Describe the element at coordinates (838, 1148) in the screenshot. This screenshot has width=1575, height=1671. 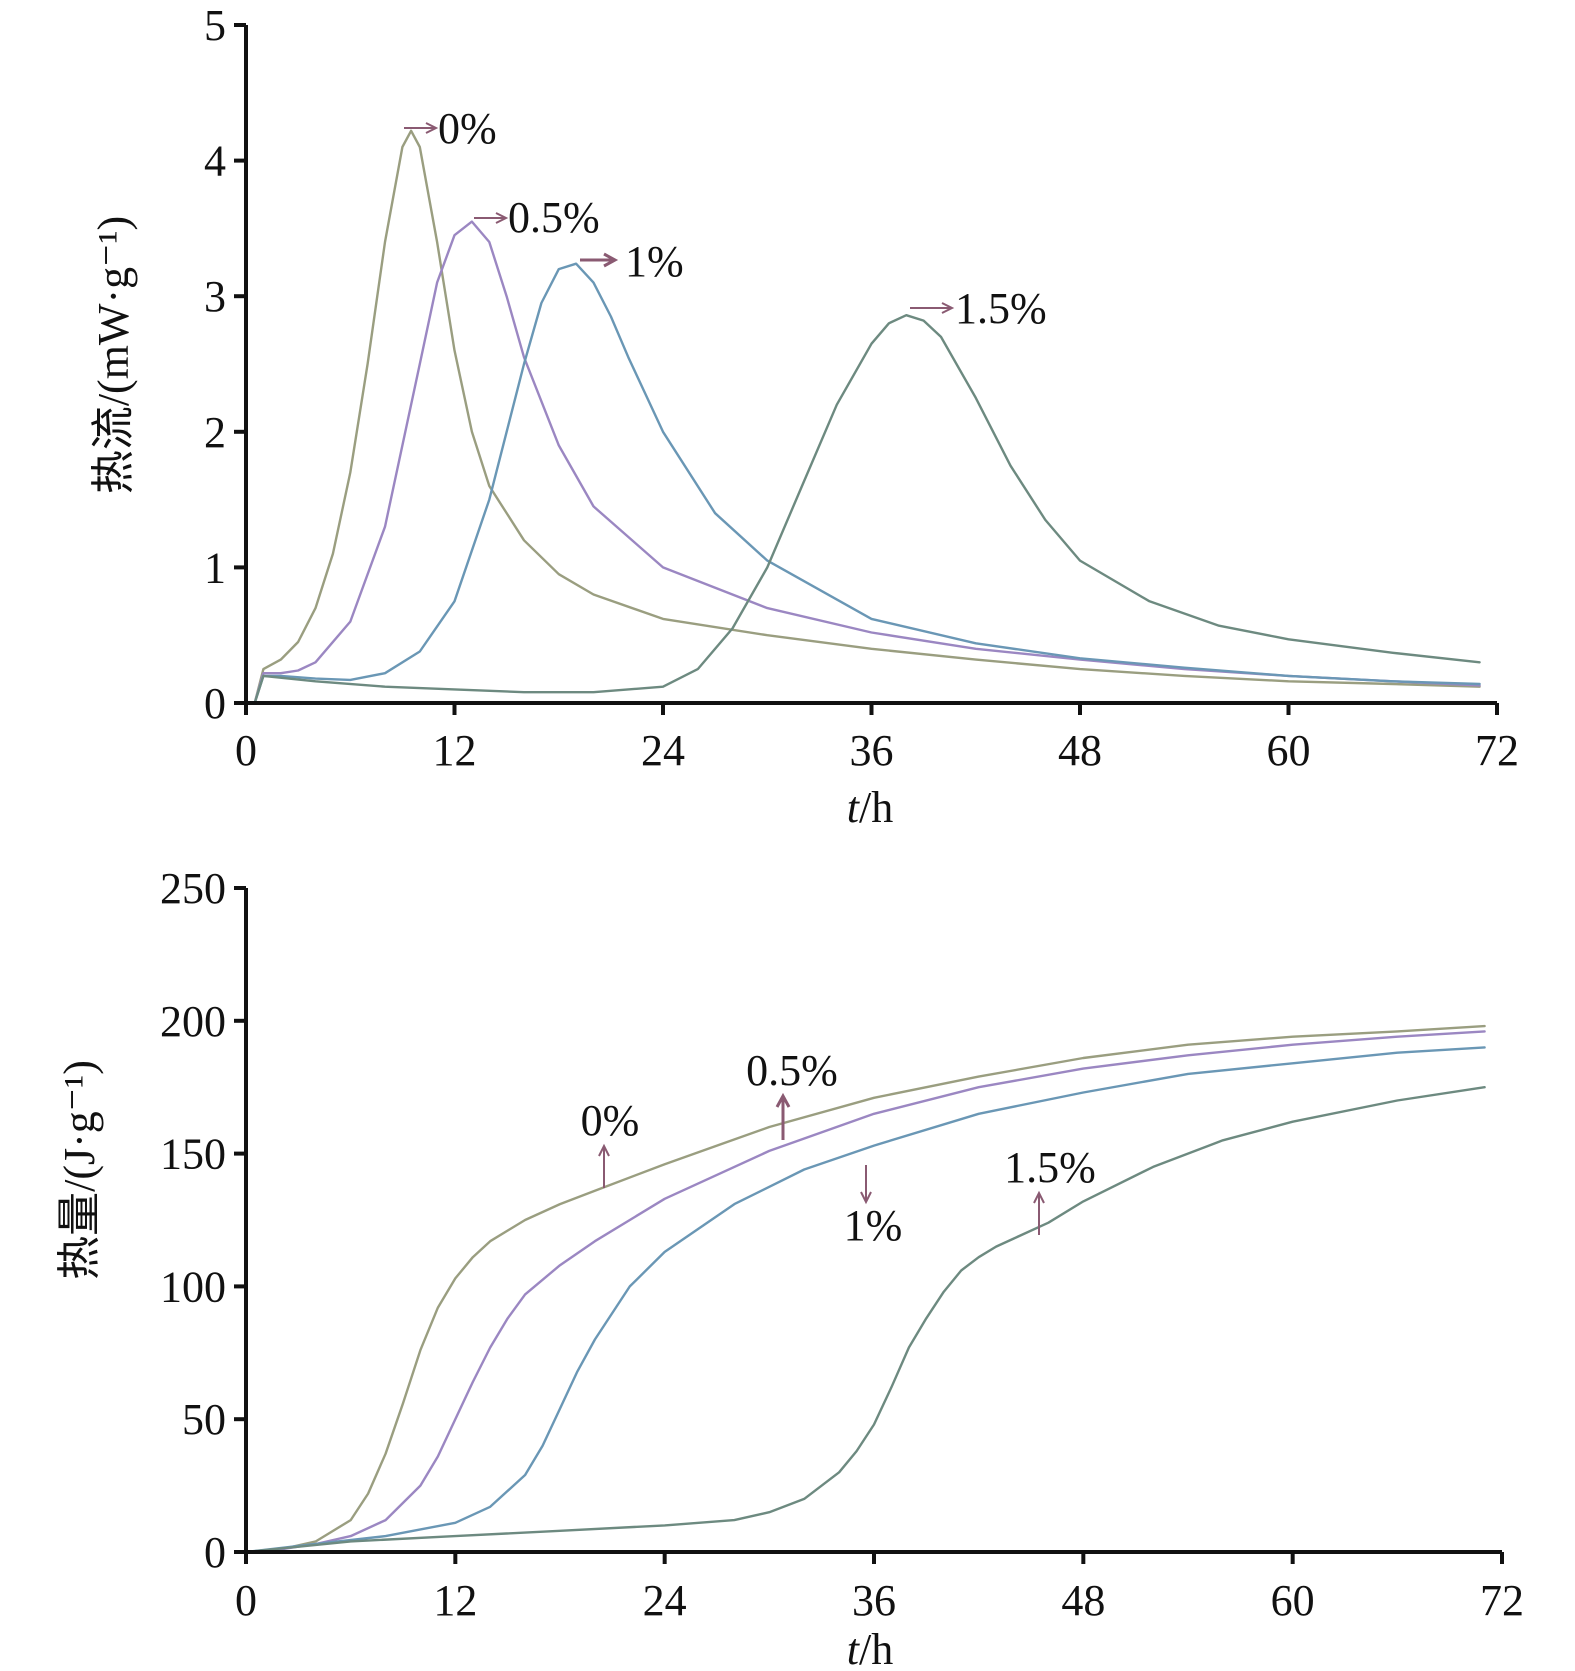
I see `heat-quantity-annotations: 0% 0.5% 1% 1.5%` at that location.